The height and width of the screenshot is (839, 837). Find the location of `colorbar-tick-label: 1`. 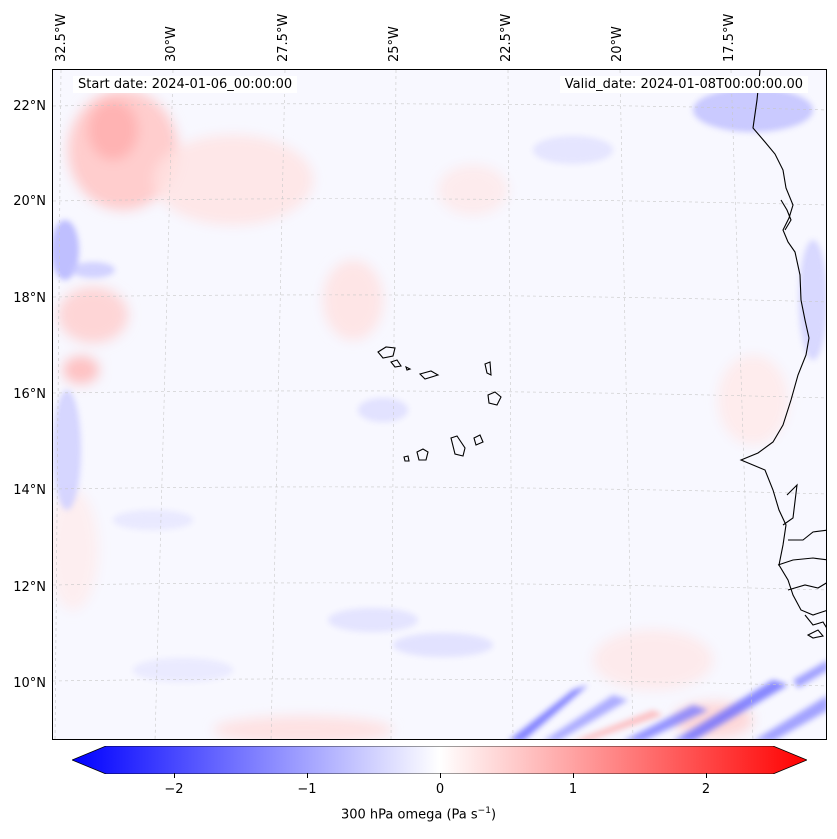

colorbar-tick-label: 1 is located at coordinates (573, 789).